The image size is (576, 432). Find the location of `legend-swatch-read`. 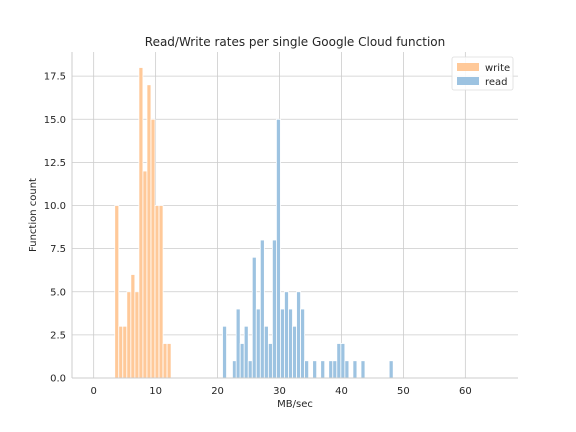

legend-swatch-read is located at coordinates (468, 81).